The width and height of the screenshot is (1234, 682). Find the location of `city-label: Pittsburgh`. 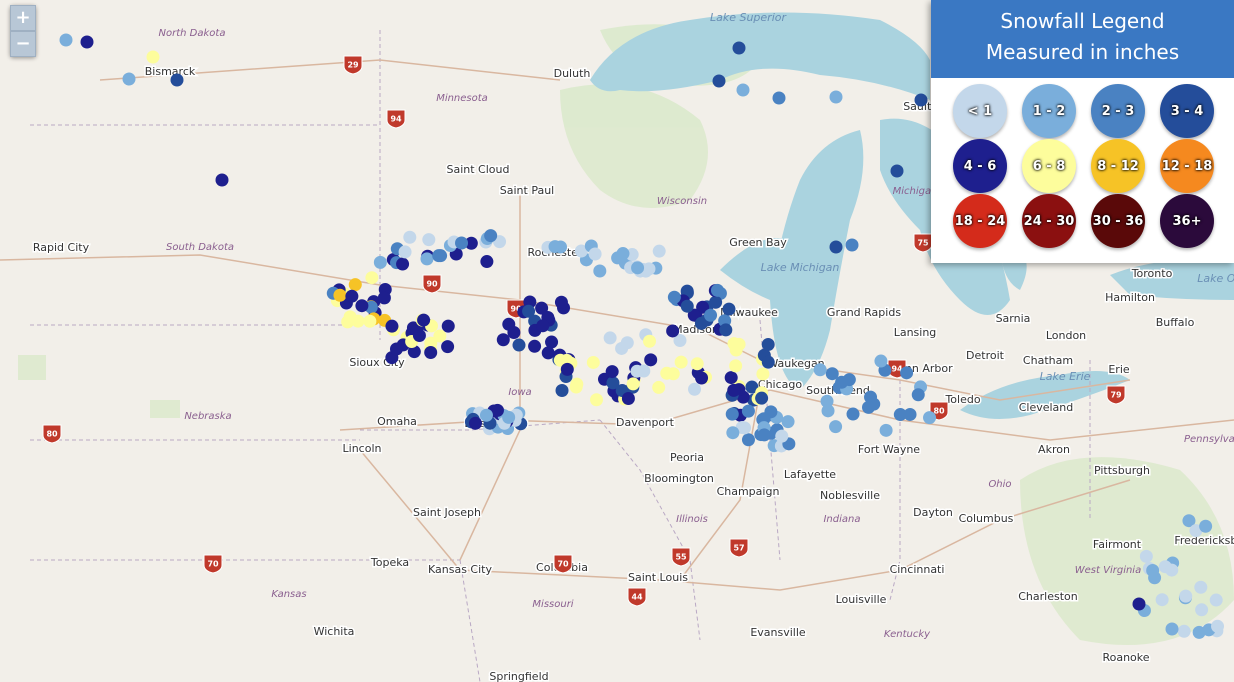

city-label: Pittsburgh is located at coordinates (1122, 470).